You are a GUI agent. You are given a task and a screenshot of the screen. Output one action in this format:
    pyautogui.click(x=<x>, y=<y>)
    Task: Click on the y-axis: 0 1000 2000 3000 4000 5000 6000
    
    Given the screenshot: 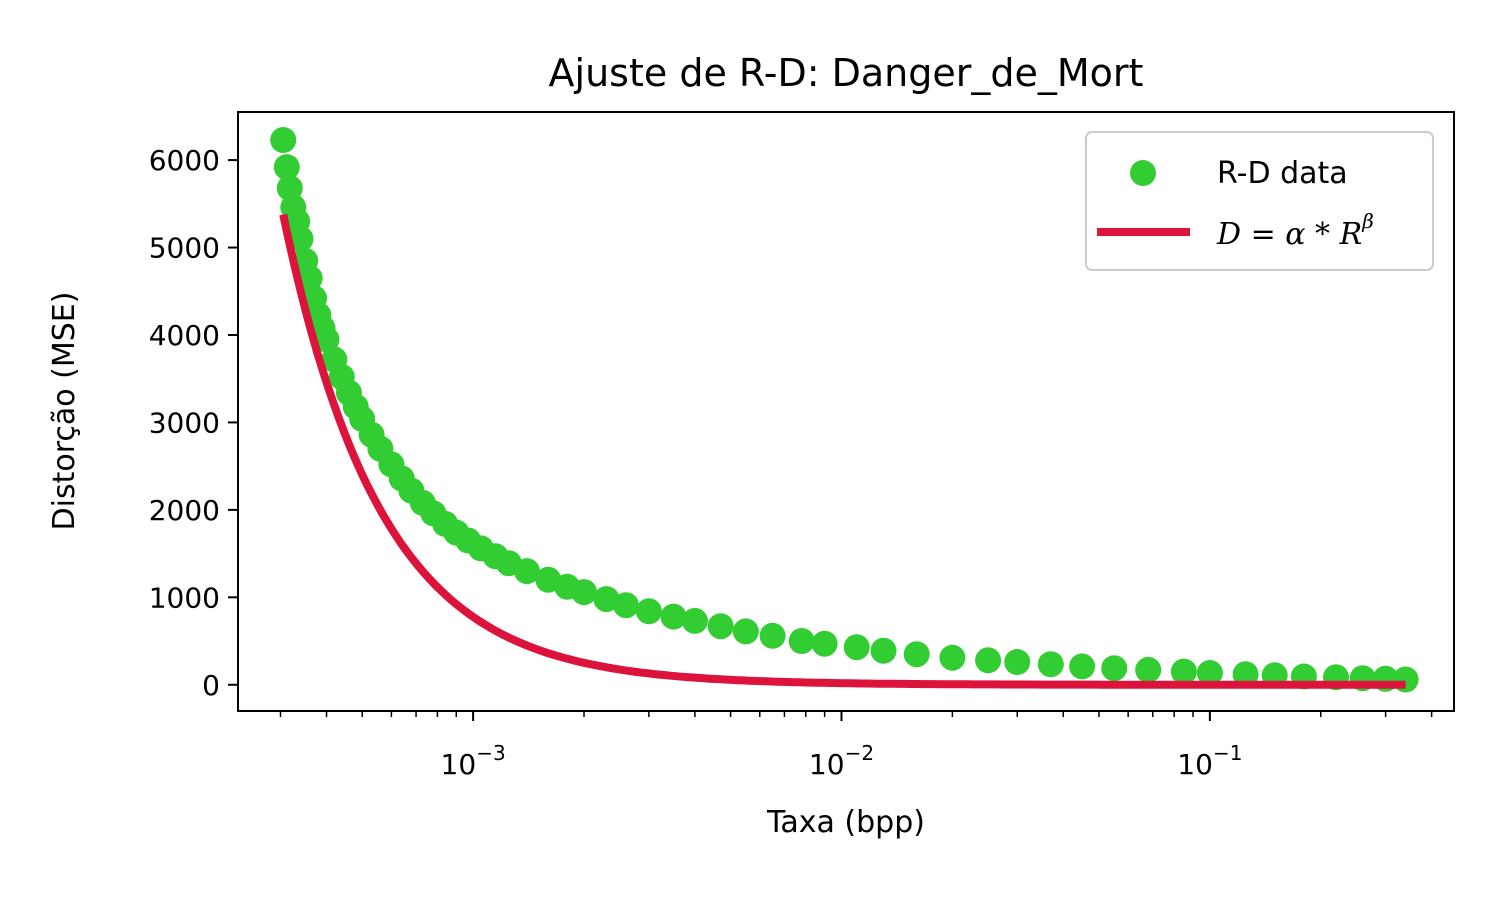 What is the action you would take?
    pyautogui.click(x=193, y=423)
    